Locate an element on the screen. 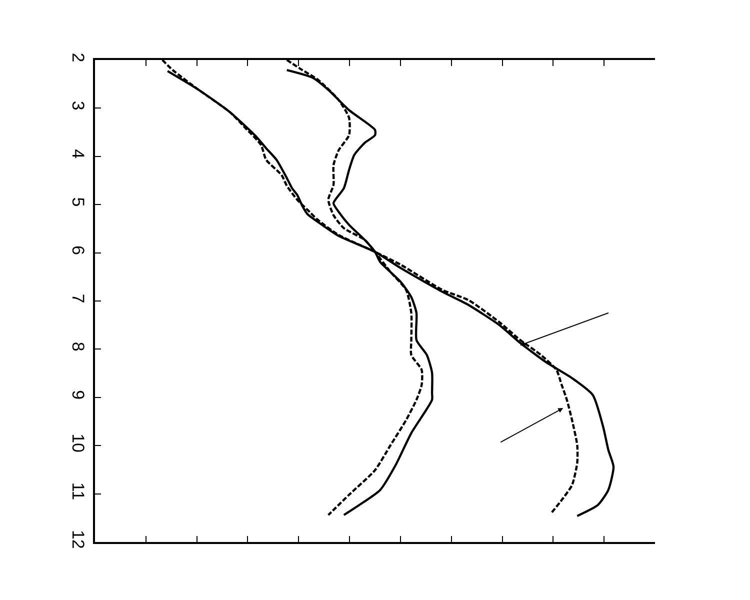  y-tick-label: 11 is located at coordinates (78, 491).